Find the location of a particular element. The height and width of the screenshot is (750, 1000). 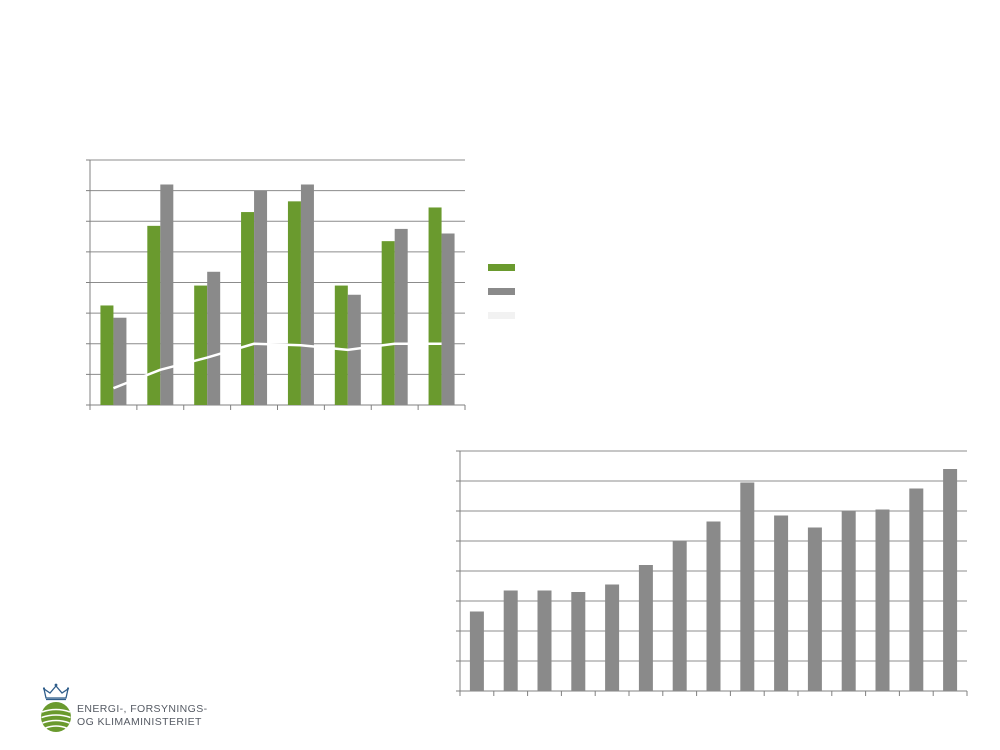

ministry-name-line-1: ENERGI-, FORSYNINGS- is located at coordinates (142, 709).